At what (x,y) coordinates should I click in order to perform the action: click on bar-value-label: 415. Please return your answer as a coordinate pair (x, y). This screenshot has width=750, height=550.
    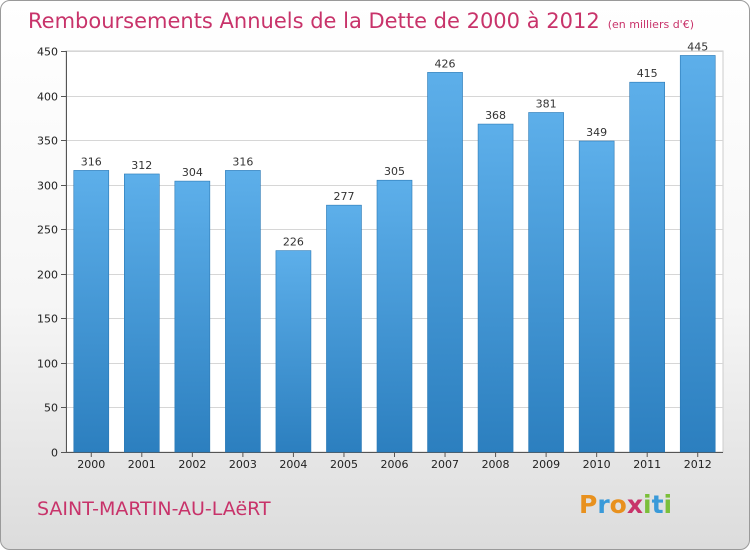
    Looking at the image, I should click on (647, 73).